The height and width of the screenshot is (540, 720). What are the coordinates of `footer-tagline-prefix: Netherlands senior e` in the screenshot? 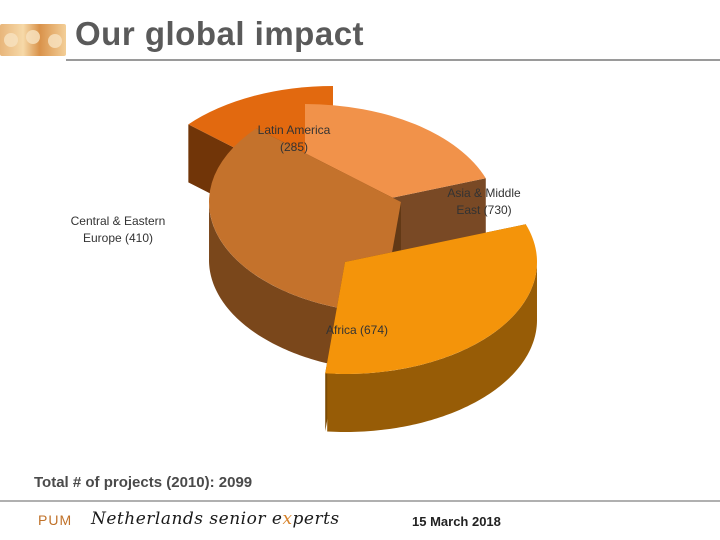 It's located at (187, 519).